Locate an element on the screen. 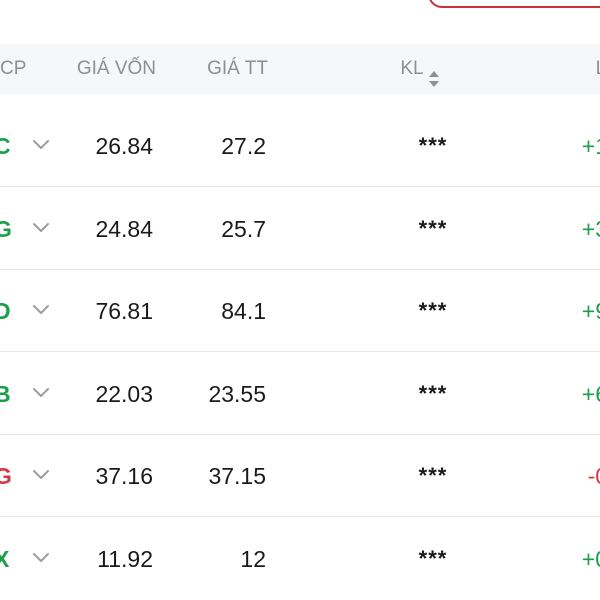 This screenshot has height=600, width=600. cost-price: 24.84 is located at coordinates (124, 229).